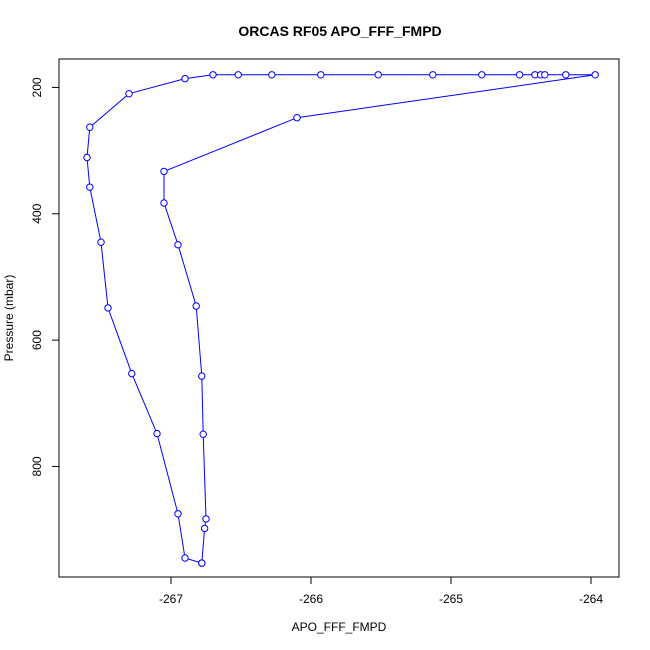  I want to click on y-tick-label: 200, so click(37, 87).